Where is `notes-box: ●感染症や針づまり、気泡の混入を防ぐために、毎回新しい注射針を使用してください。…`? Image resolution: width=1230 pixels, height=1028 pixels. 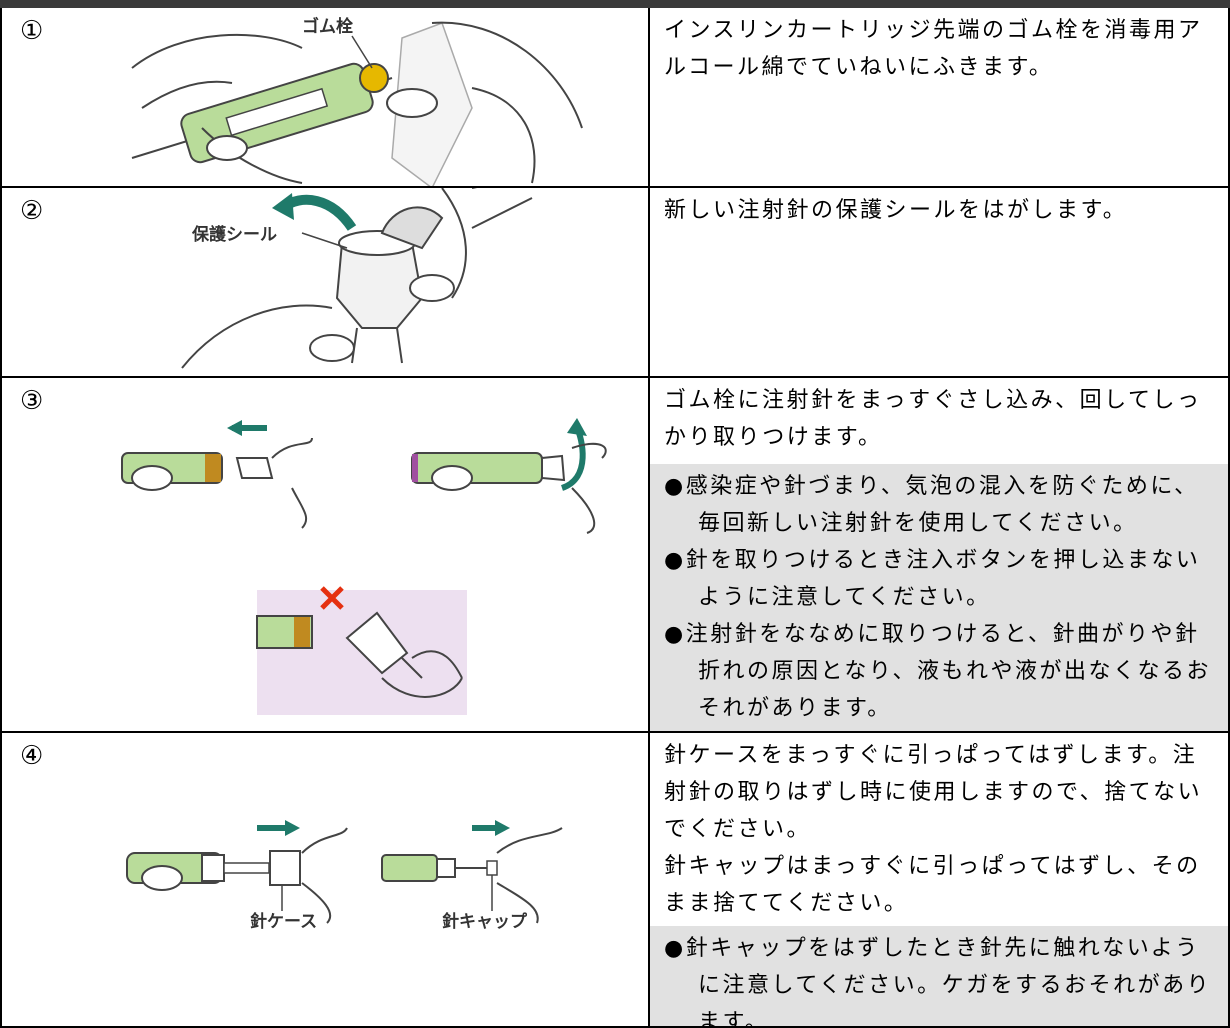
notes-box: ●感染症や針づまり、気泡の混入を防ぐために、毎回新しい注射針を使用してください。… is located at coordinates (939, 597).